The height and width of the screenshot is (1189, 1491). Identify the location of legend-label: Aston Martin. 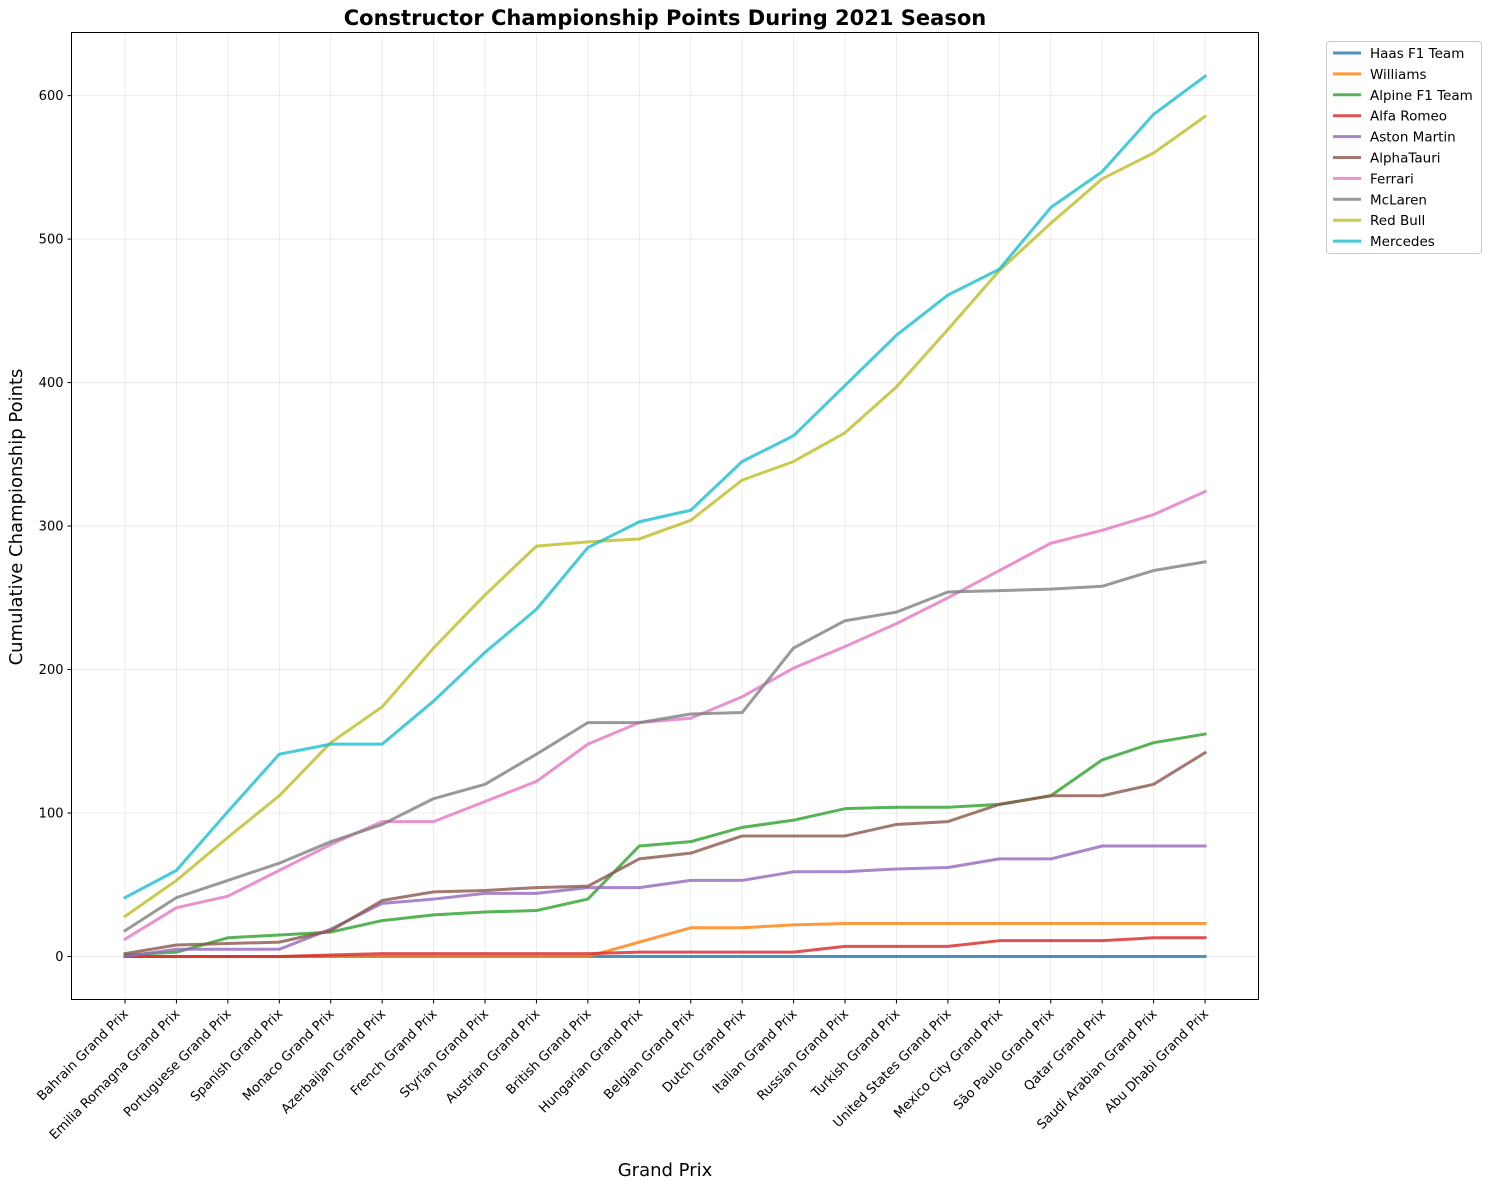
(1413, 138).